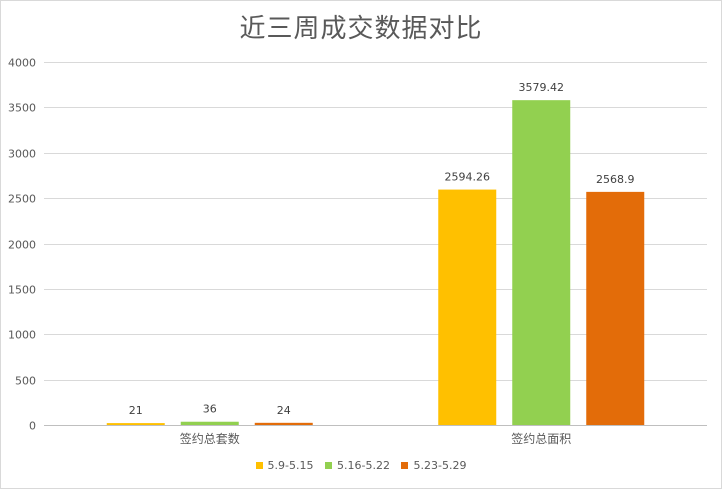 The width and height of the screenshot is (722, 489). I want to click on data-label: 2594.26, so click(468, 177).